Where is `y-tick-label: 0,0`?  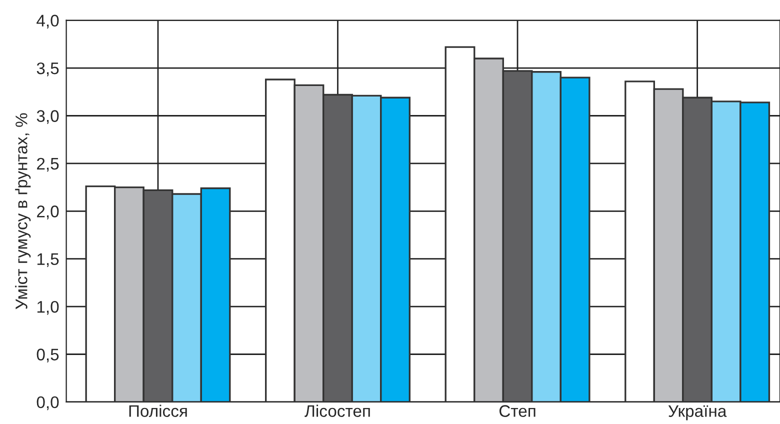 y-tick-label: 0,0 is located at coordinates (47, 403).